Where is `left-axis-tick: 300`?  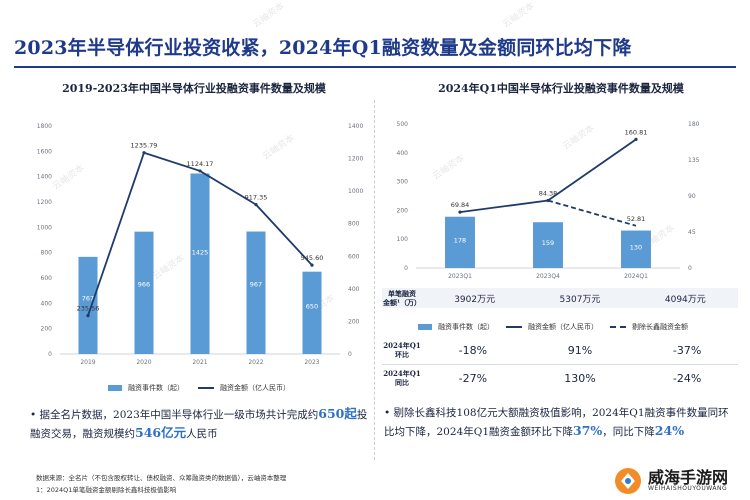 left-axis-tick: 300 is located at coordinates (403, 182).